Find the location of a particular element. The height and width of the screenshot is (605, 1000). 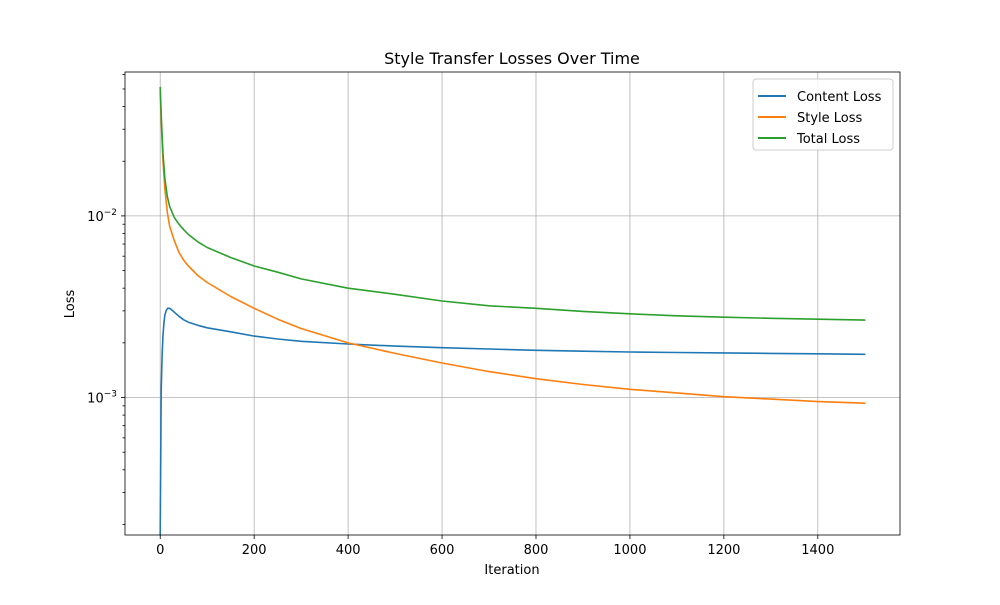

x-tick-label: 200 is located at coordinates (254, 550).